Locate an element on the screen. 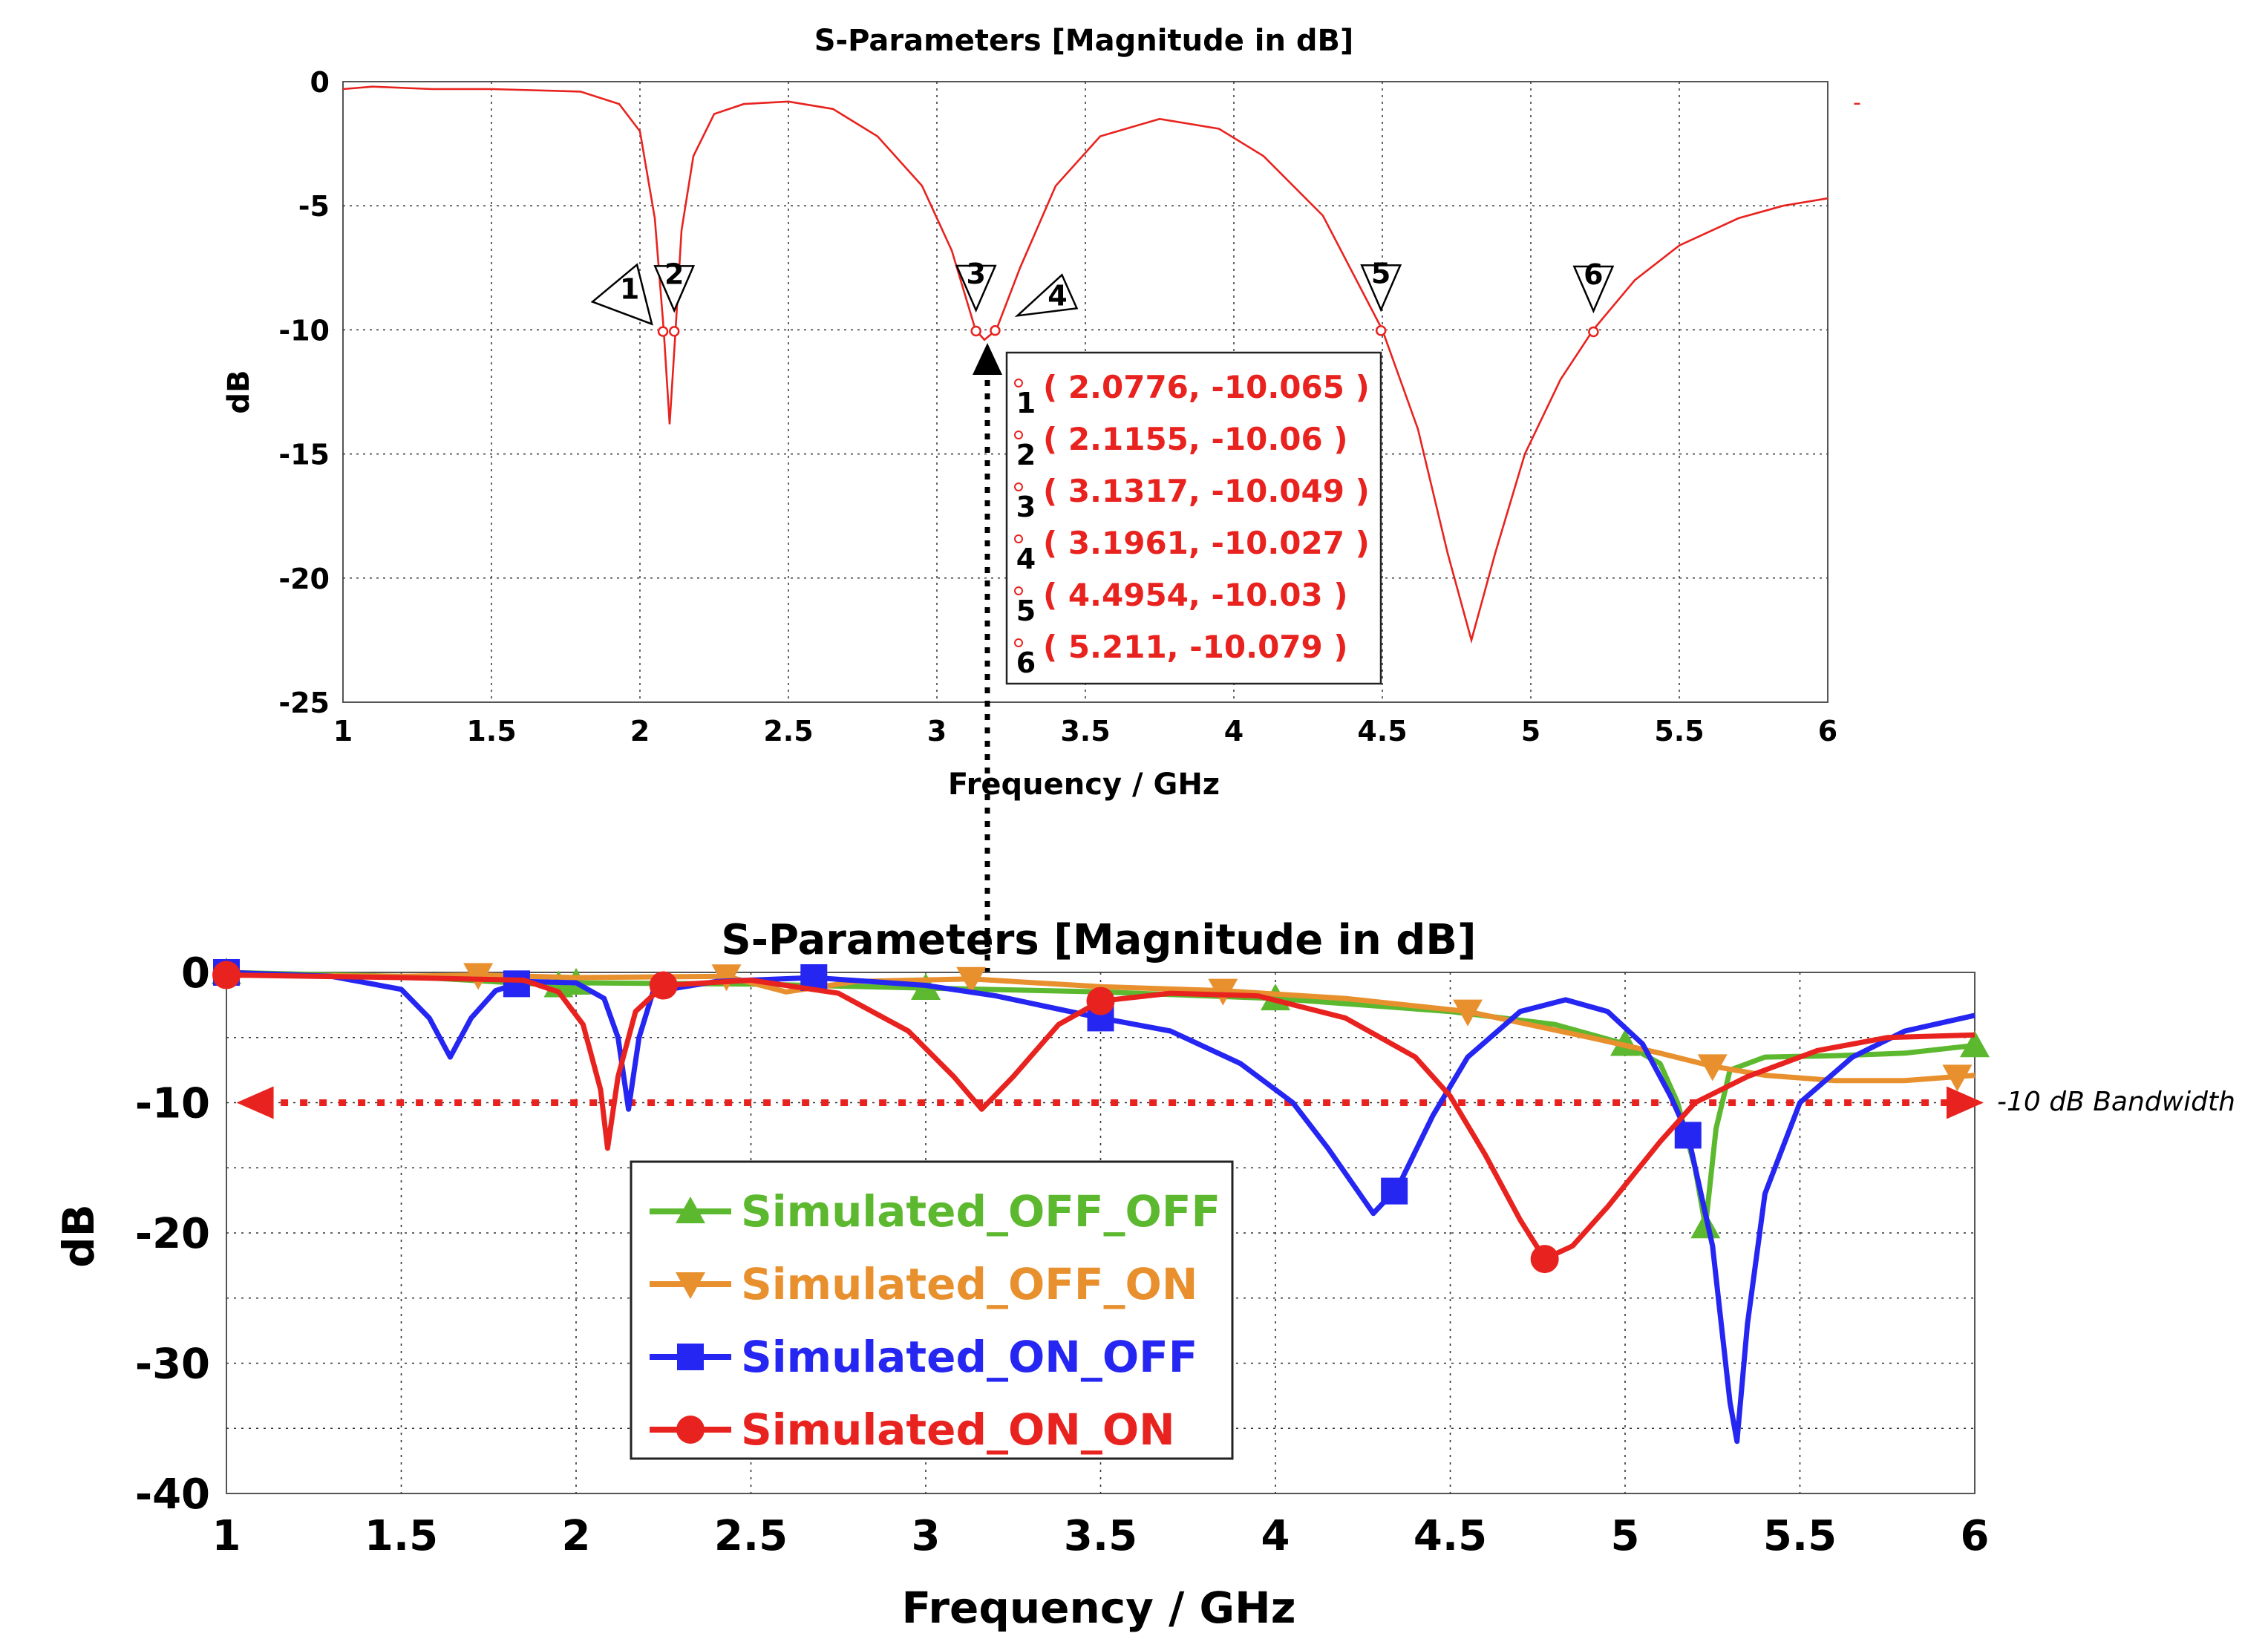 The height and width of the screenshot is (1636, 2268). bottom-x-tick-labels: 1 1.5 2 2.5 3 3.5 4 4.5 5 5.5 6 is located at coordinates (1101, 1536).